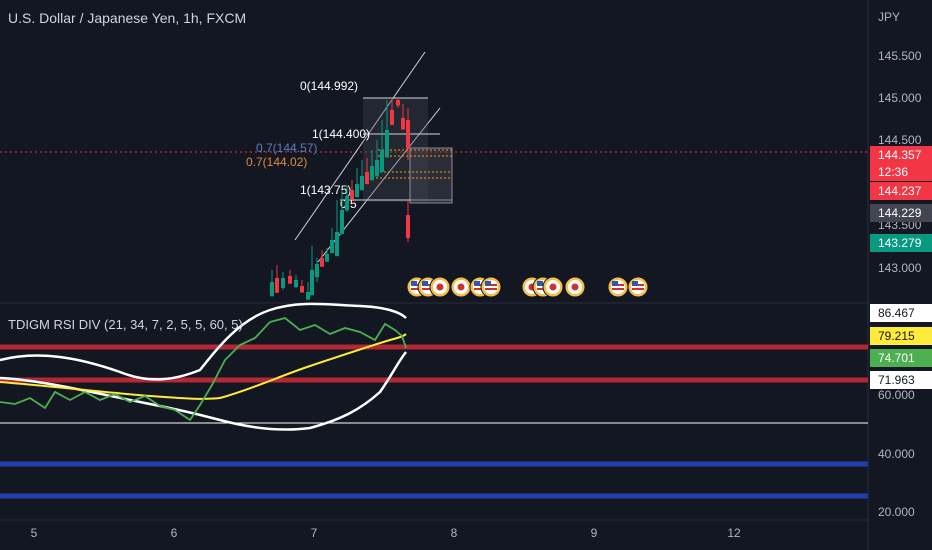  Describe the element at coordinates (203, 366) in the screenshot. I see `rsi-signal-line` at that location.